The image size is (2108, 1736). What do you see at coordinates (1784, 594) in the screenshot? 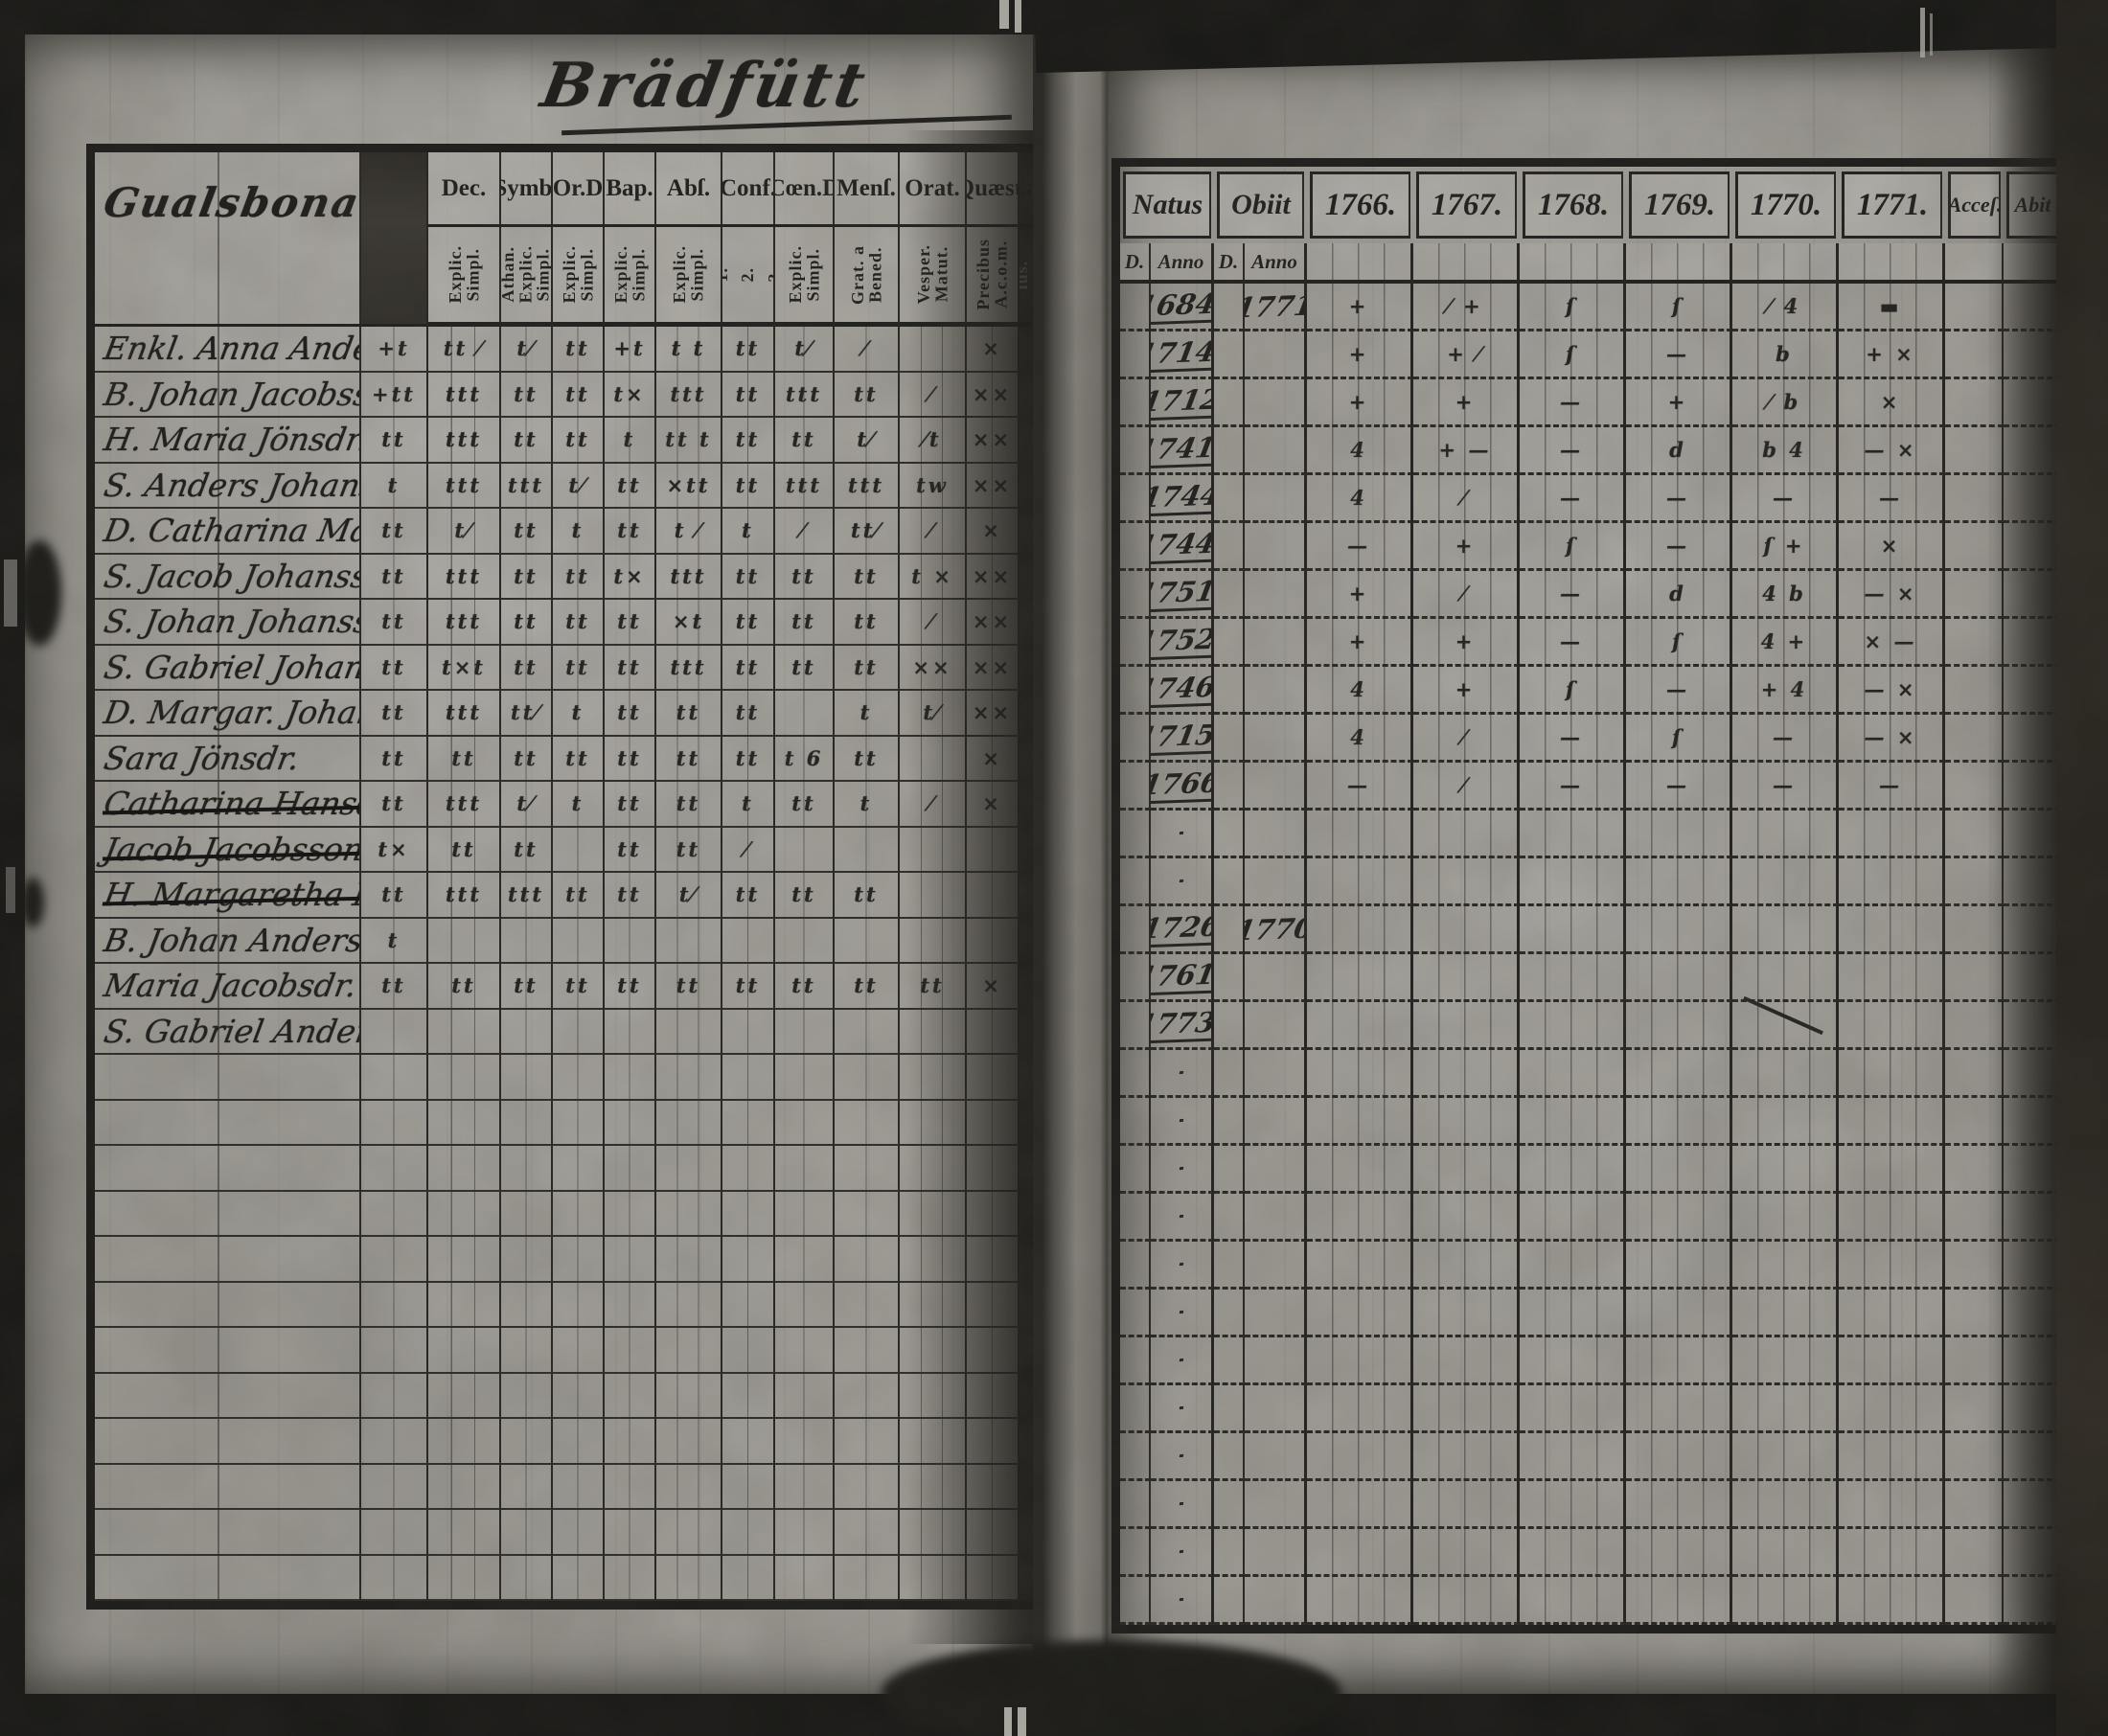
I see `year-mark-cell: 4 b` at bounding box center [1784, 594].